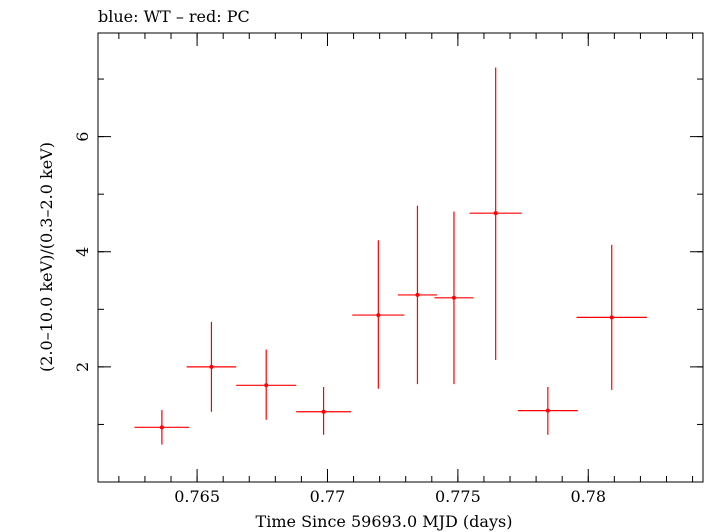 The width and height of the screenshot is (705, 532). What do you see at coordinates (384, 521) in the screenshot?
I see `x-axis-label: Time Since 59693.0 MJD (days)` at bounding box center [384, 521].